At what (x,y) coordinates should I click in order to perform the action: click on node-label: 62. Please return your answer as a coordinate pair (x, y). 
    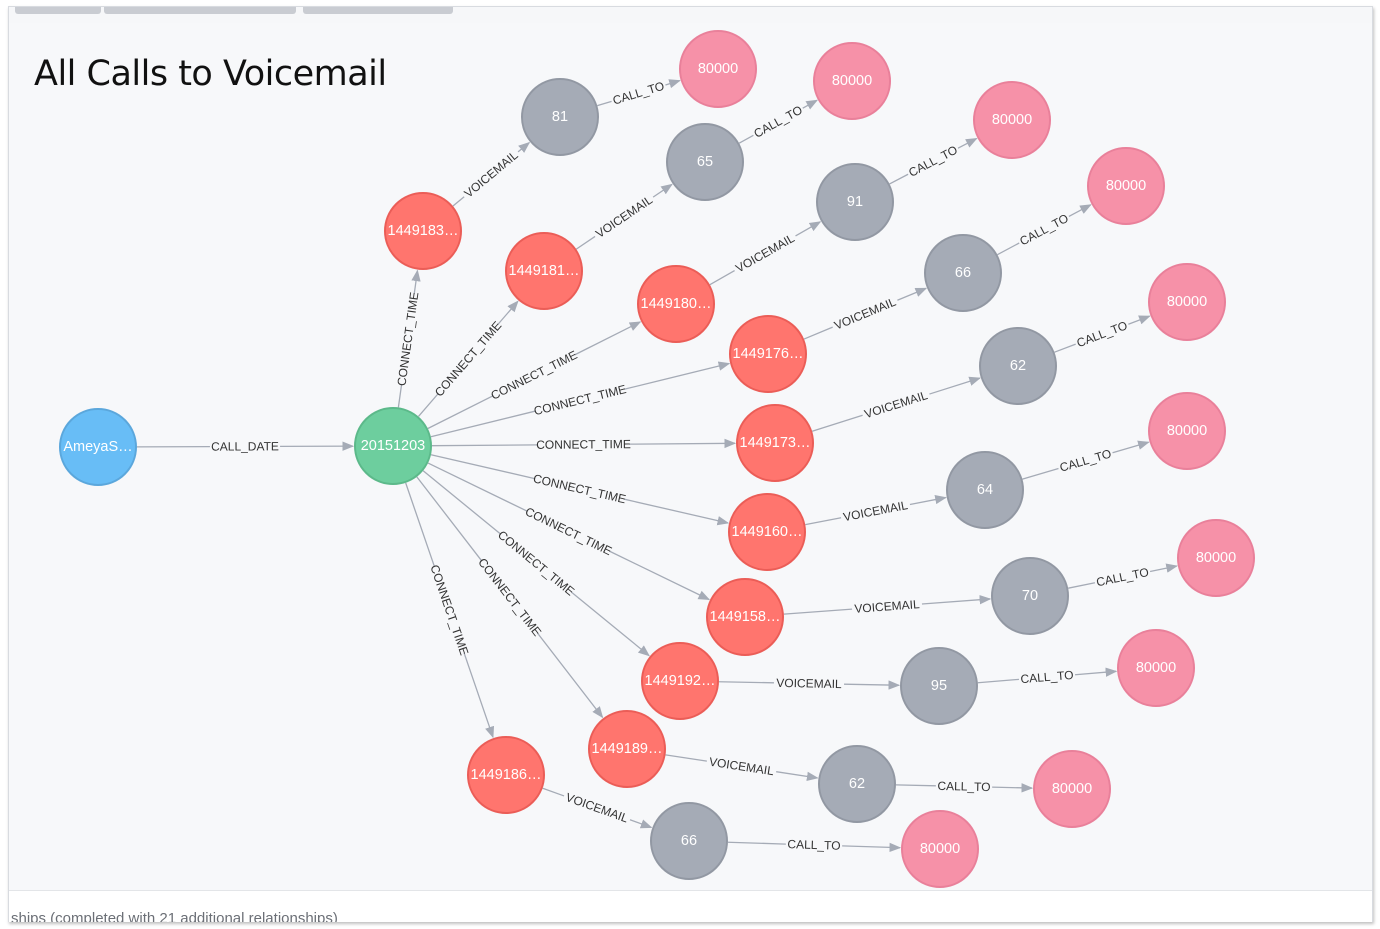
    Looking at the image, I should click on (857, 784).